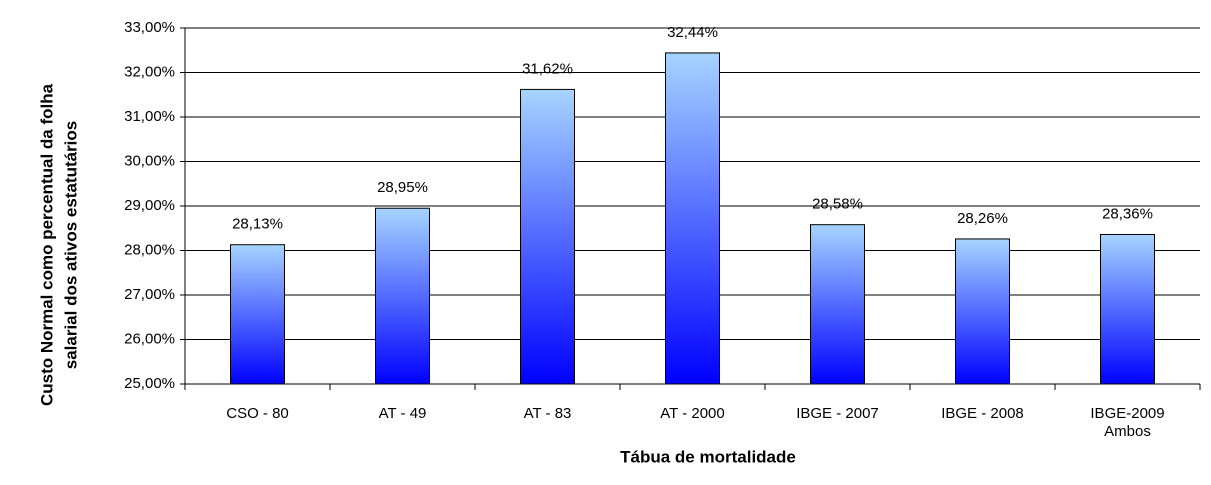 This screenshot has width=1211, height=485. What do you see at coordinates (149, 27) in the screenshot?
I see `y-tick-label: 33,00%` at bounding box center [149, 27].